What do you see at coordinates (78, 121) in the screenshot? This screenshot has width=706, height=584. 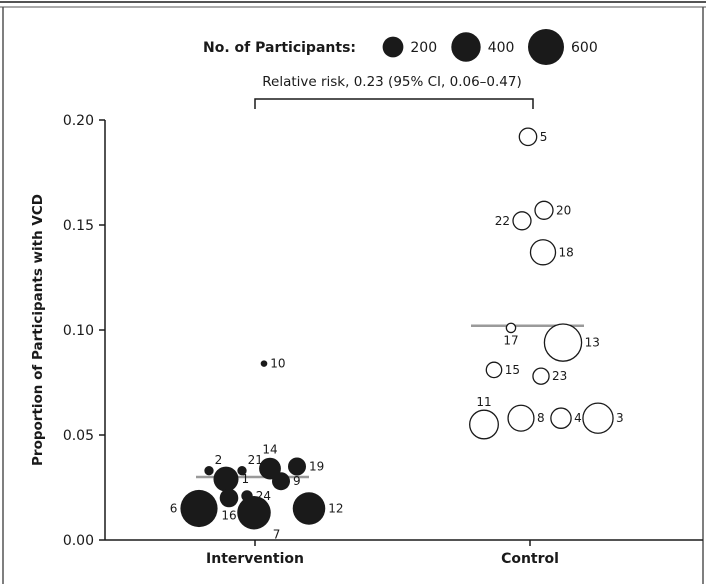 I see `y-tick-label-4: 0.20` at bounding box center [78, 121].